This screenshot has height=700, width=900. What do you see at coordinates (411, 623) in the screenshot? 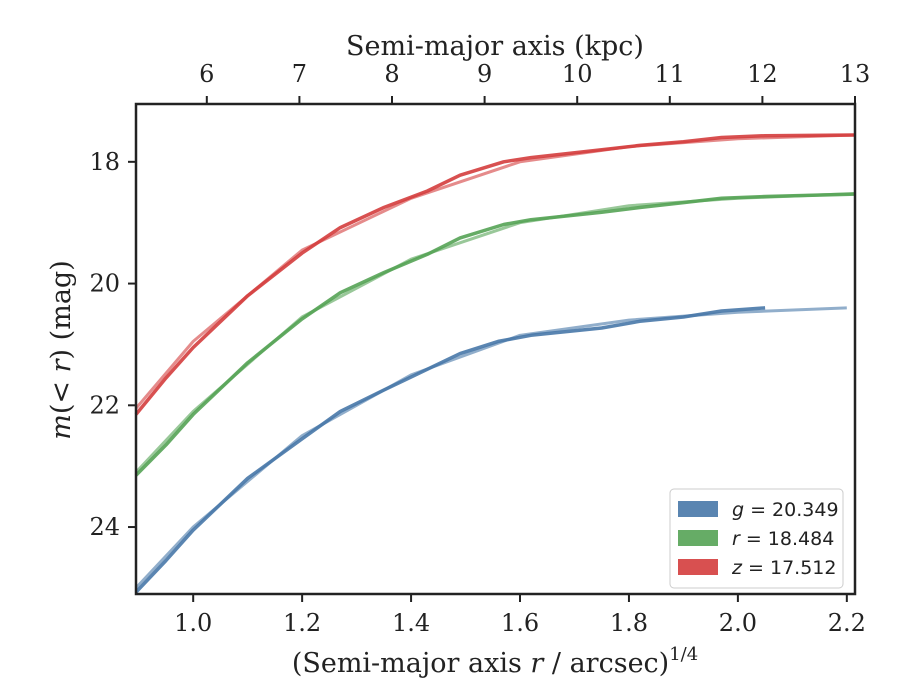
I see `bottom-x-tick-label: 1.4` at bounding box center [411, 623].